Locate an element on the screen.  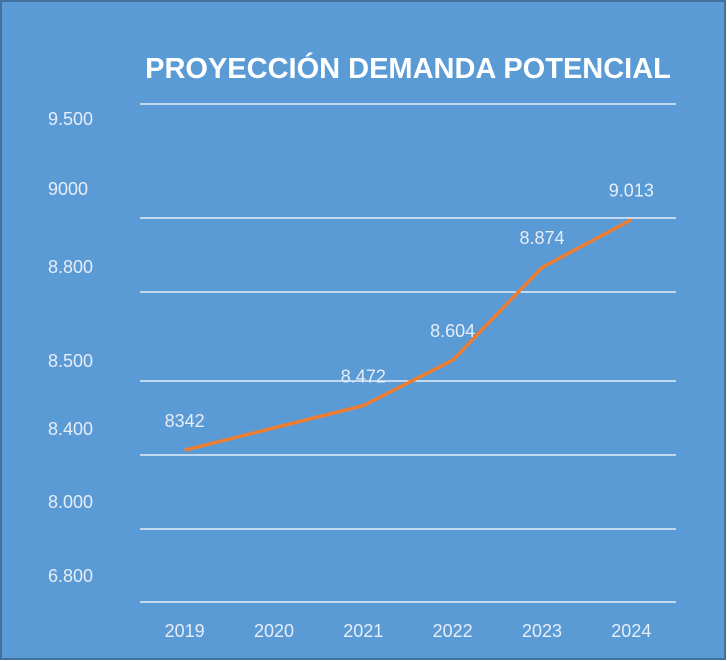
x-tick-label: 2020 is located at coordinates (274, 631).